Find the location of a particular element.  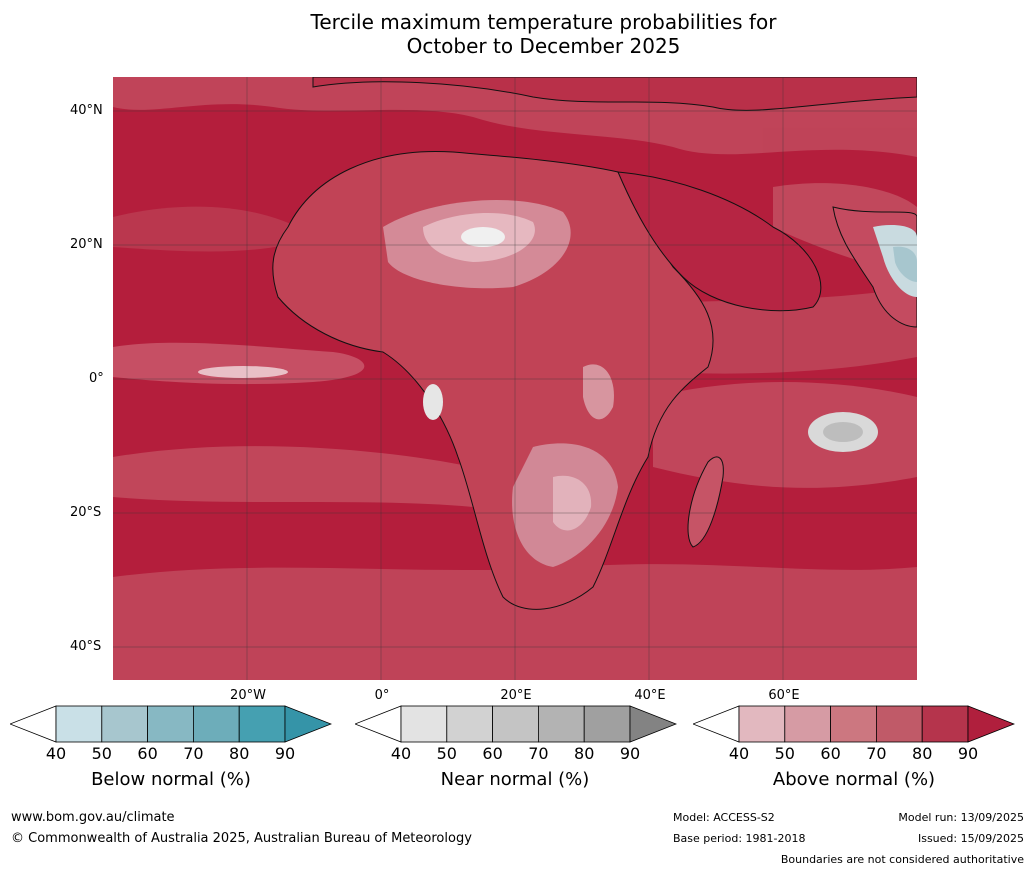

lon-label-40e: 40°E is located at coordinates (650, 695).